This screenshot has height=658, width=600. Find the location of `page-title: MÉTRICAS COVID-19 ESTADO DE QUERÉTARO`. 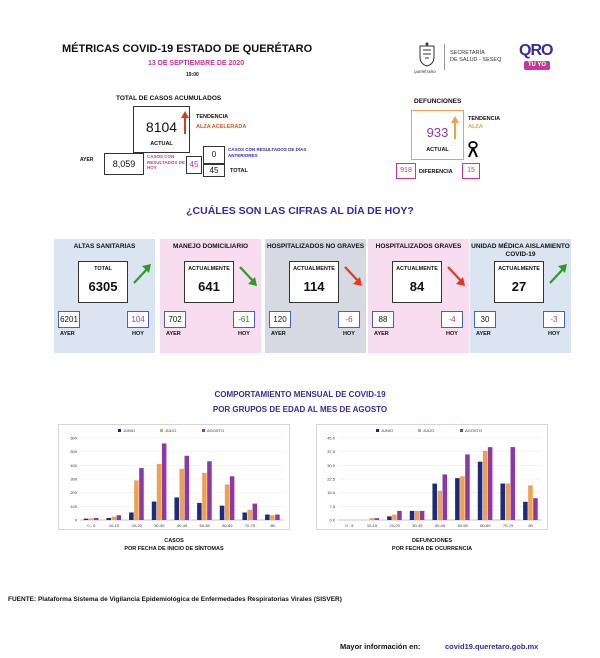

page-title: MÉTRICAS COVID-19 ESTADO DE QUERÉTARO is located at coordinates (187, 49).